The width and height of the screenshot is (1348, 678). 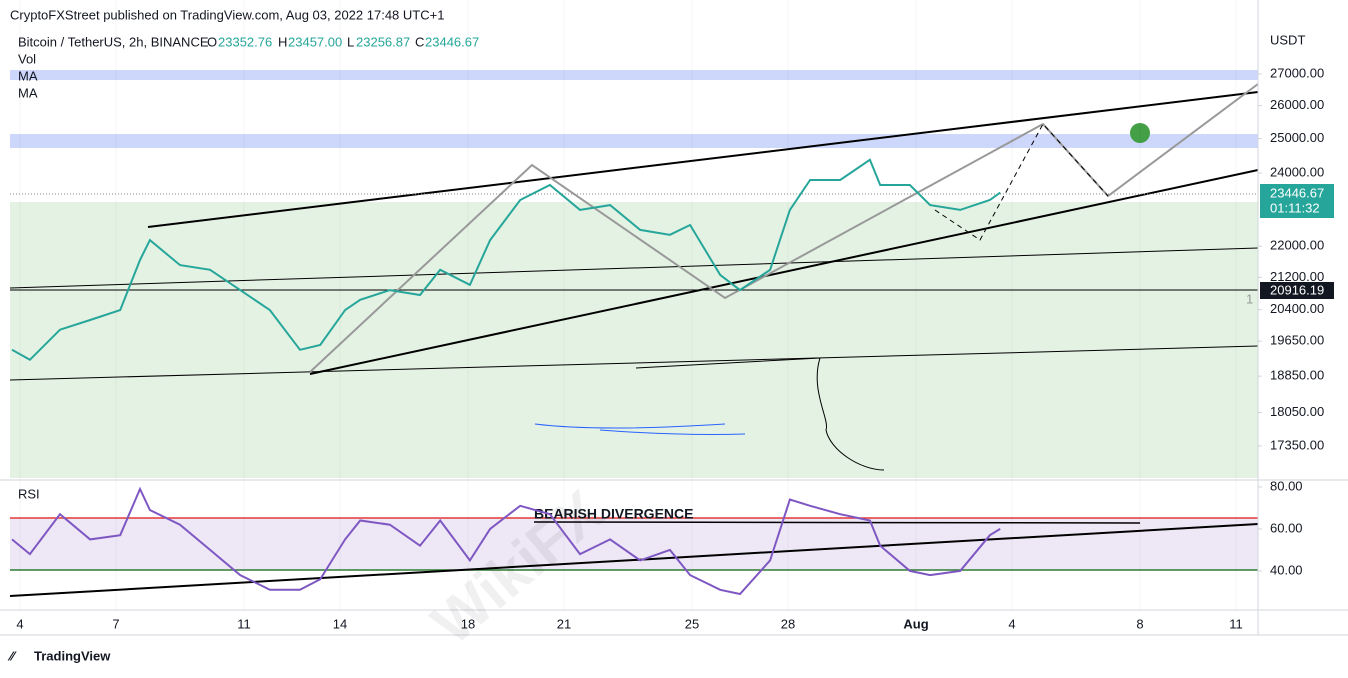 What do you see at coordinates (1021, 182) in the screenshot?
I see `projection` at bounding box center [1021, 182].